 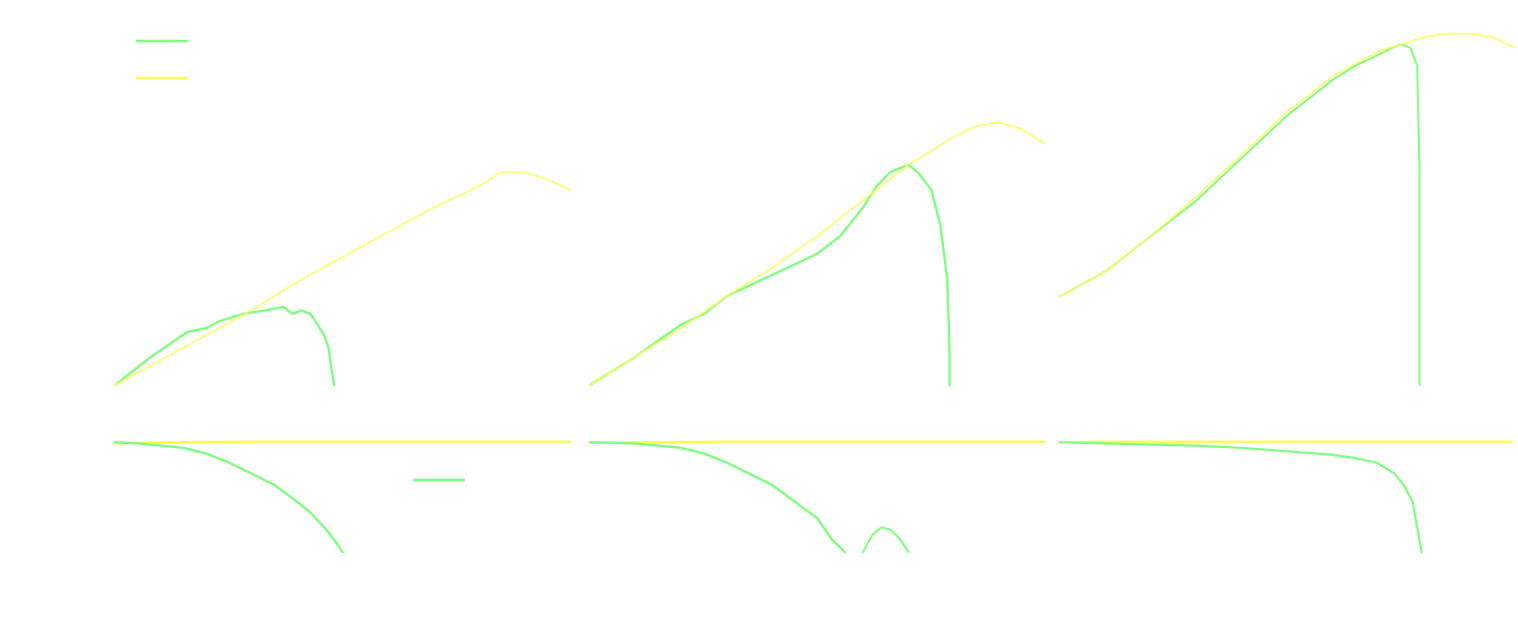 I want to click on panel-top-left, so click(x=342, y=279).